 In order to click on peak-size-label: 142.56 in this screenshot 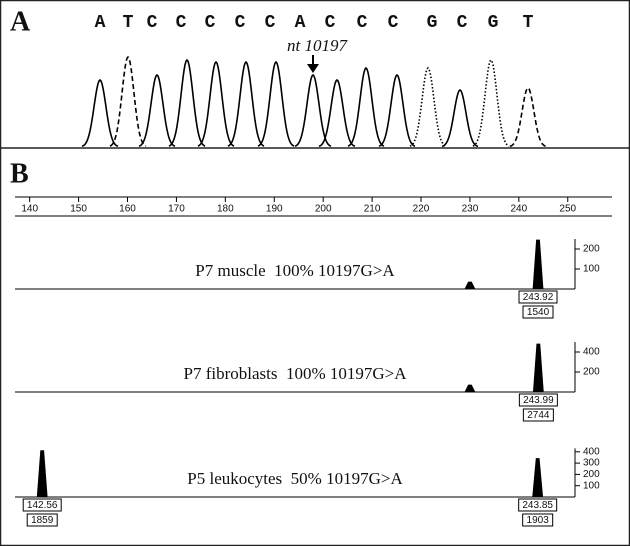, I will do `click(42, 505)`.